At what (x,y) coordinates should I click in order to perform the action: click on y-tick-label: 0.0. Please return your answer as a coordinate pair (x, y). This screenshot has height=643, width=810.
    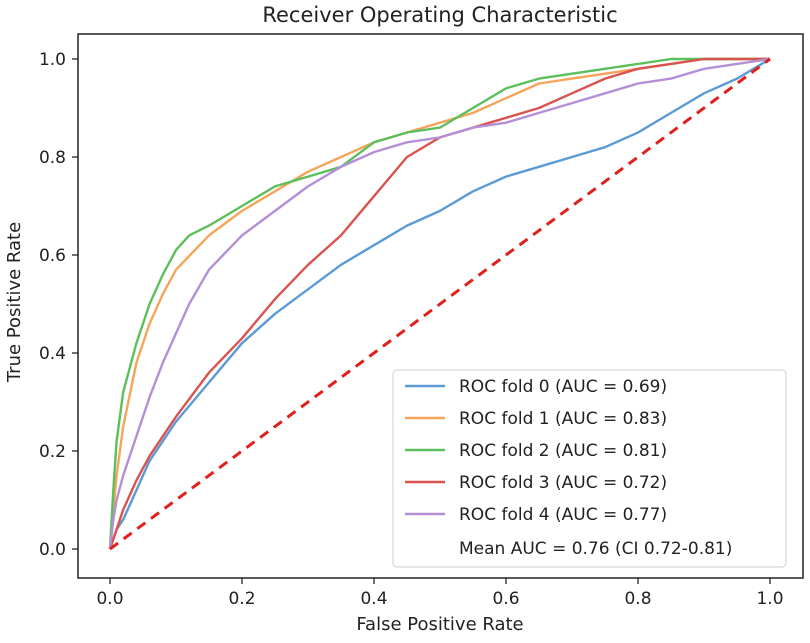
    Looking at the image, I should click on (52, 550).